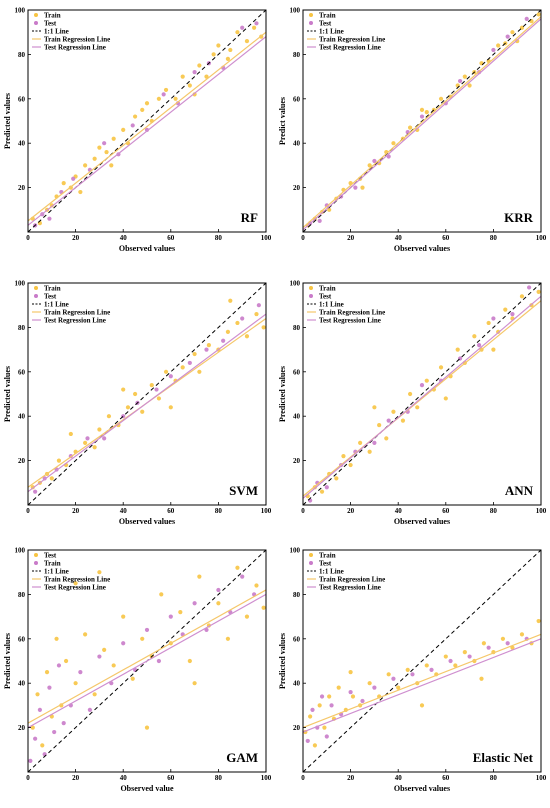 This screenshot has width=550, height=808. I want to click on x-tick-label: 100, so click(541, 778).